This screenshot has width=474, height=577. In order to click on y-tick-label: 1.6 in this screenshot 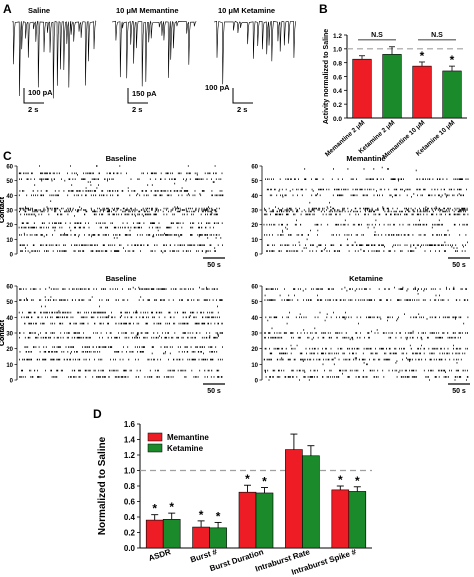, I will do `click(130, 424)`.